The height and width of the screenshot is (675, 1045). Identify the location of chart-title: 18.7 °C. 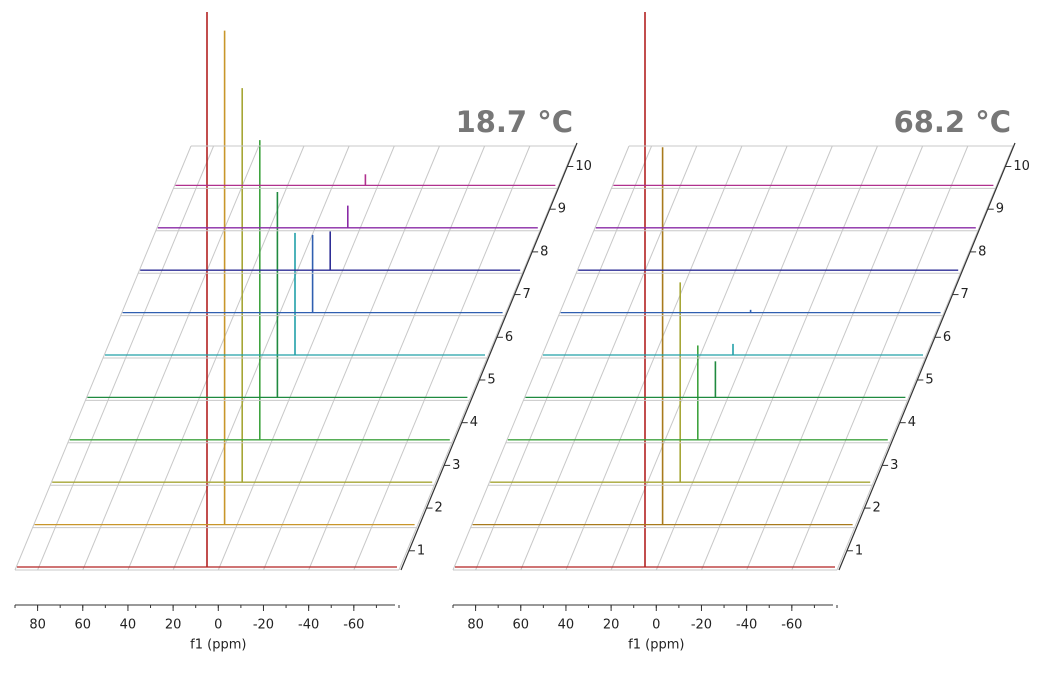
(514, 122).